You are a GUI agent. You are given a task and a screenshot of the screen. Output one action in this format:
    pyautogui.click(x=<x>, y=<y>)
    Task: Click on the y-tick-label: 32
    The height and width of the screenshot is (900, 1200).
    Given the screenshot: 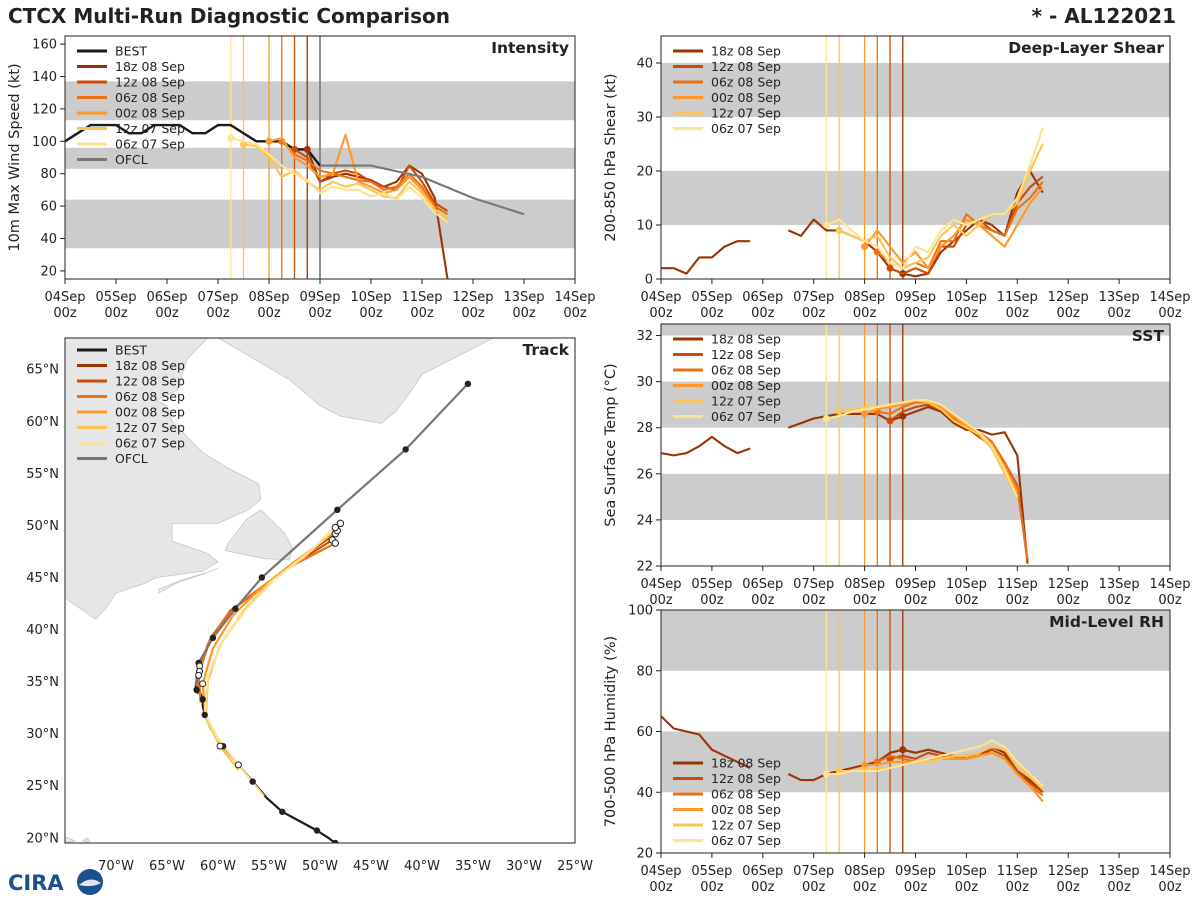 What is the action you would take?
    pyautogui.click(x=644, y=336)
    